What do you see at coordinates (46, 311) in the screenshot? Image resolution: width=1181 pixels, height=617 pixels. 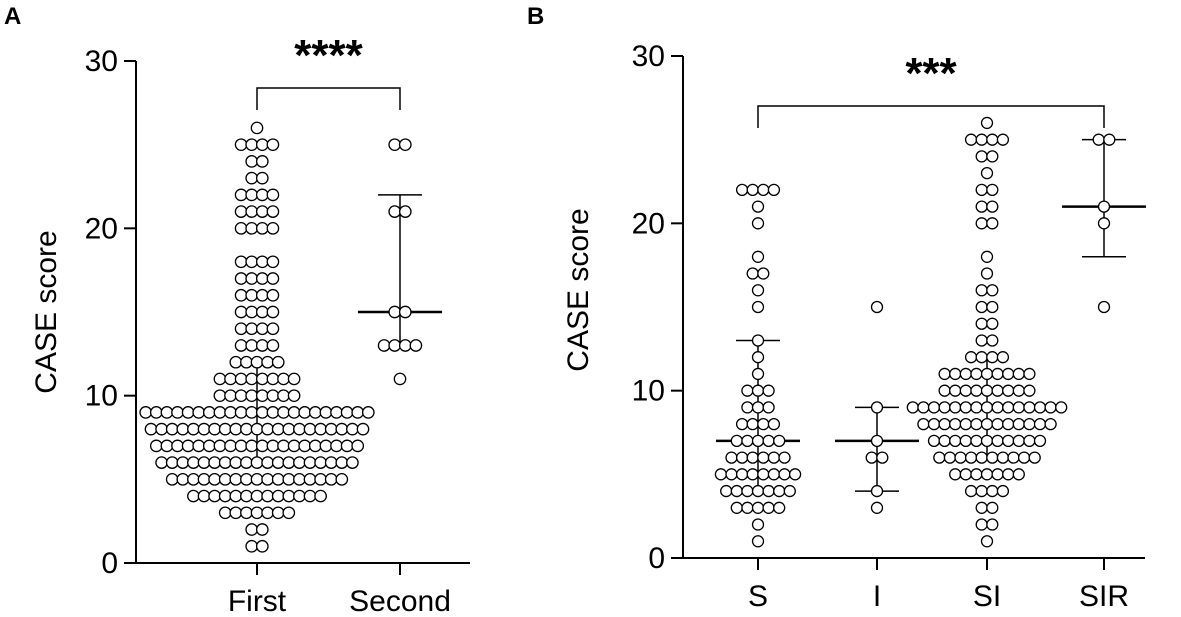 I see `y-axis-label-a: CASE score` at bounding box center [46, 311].